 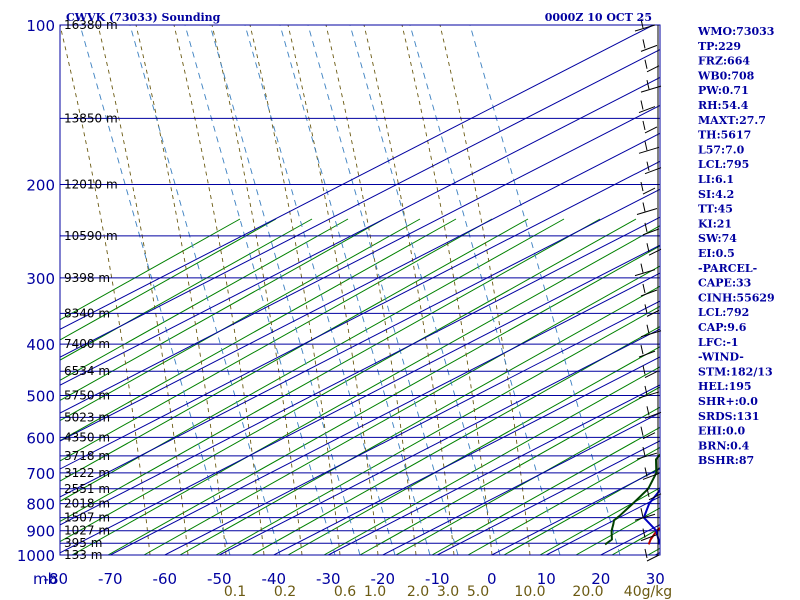 What do you see at coordinates (724, 283) in the screenshot?
I see `index-line: CAPE:33` at bounding box center [724, 283].